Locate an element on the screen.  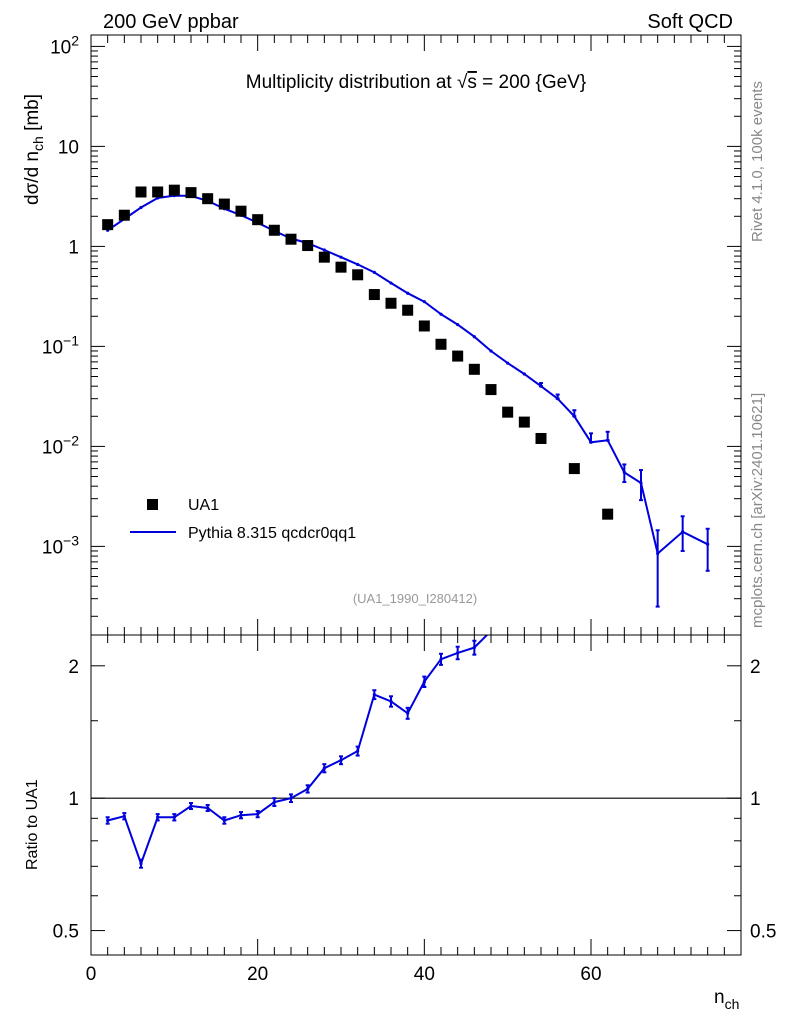
rivet-version-label: Rivet 4.1.0, 100k events is located at coordinates (757, 161).